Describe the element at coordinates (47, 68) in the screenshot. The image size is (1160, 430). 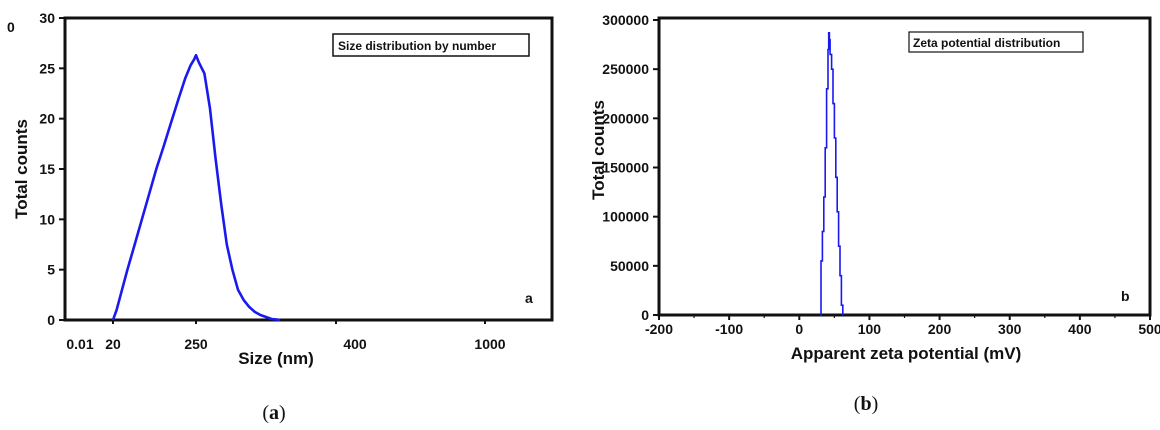
I see `y-tick-label-a: 25` at that location.